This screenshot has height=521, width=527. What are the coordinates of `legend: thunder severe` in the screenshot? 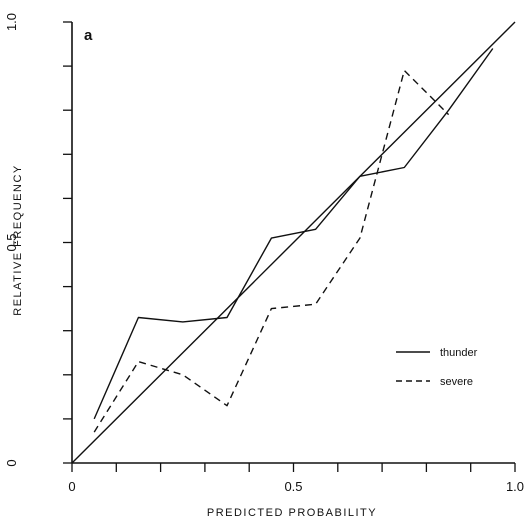 It's located at (437, 367).